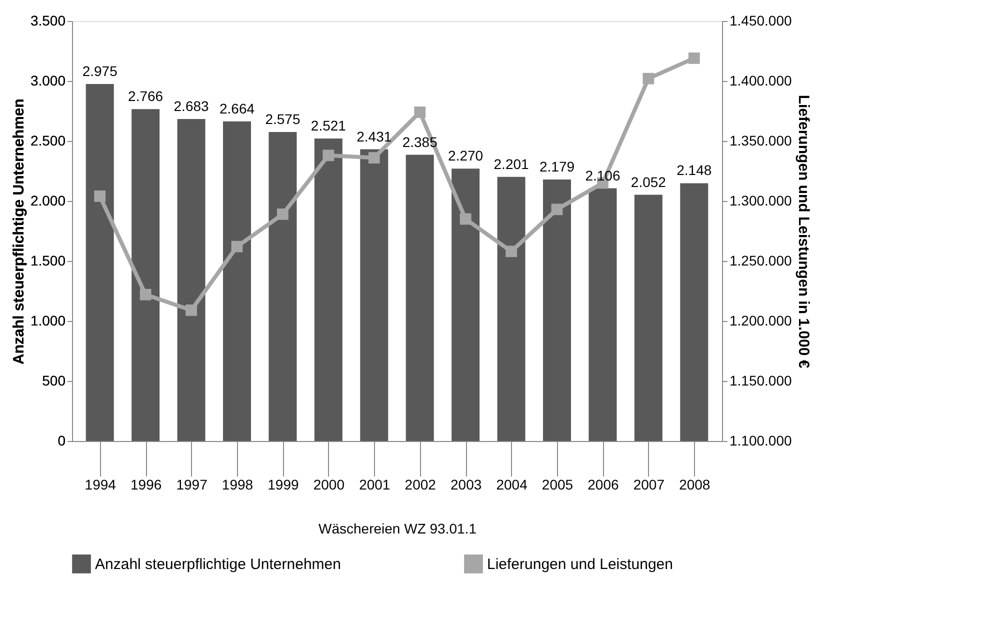  I want to click on x-tick-label: 1998, so click(238, 484).